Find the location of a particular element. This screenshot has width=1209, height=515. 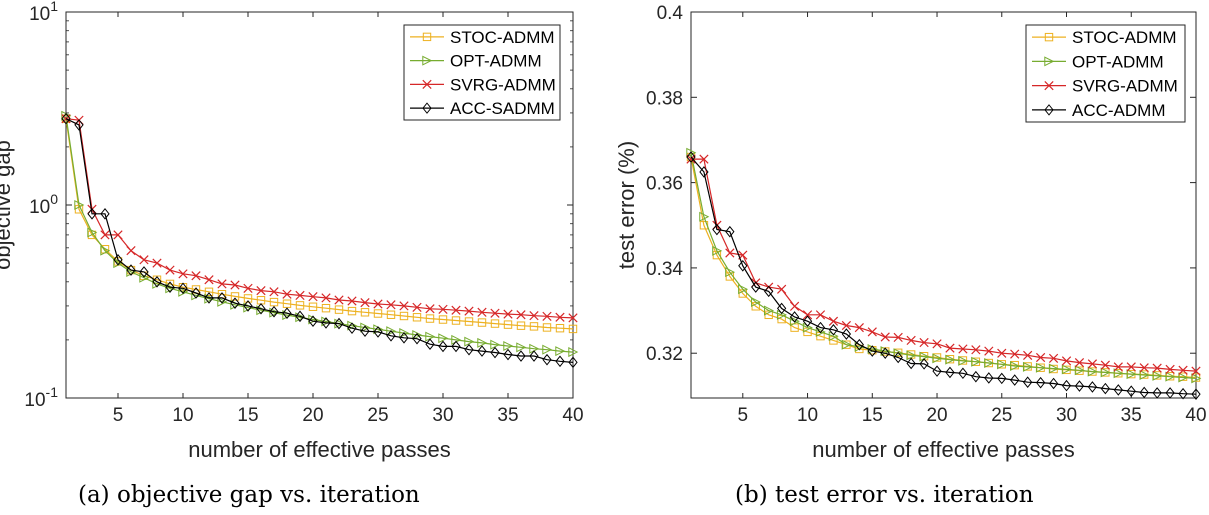

legend: STOC-ADMM OPT-ADMM SVRG-ADMM ACC-SADMM is located at coordinates (482, 72).